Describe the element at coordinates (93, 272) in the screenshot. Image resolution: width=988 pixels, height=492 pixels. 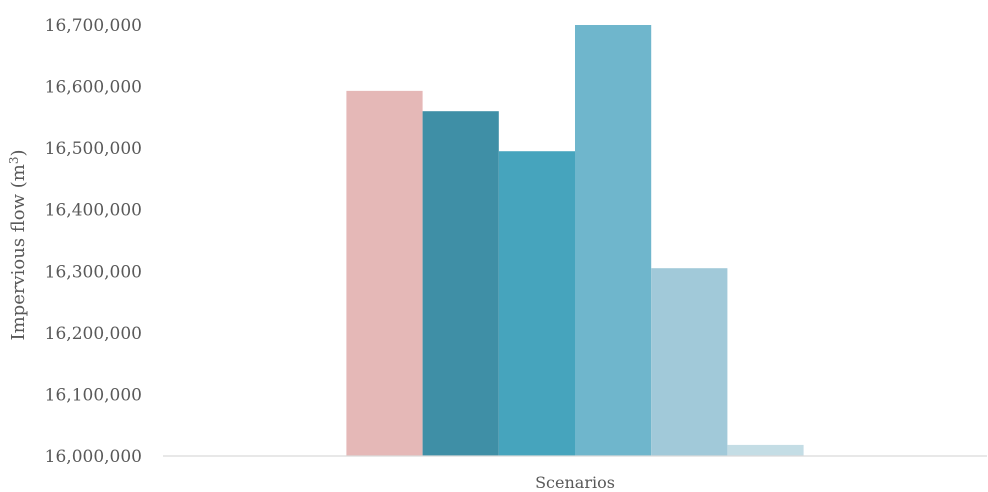
I see `y-tick-label: 16,300,000` at that location.